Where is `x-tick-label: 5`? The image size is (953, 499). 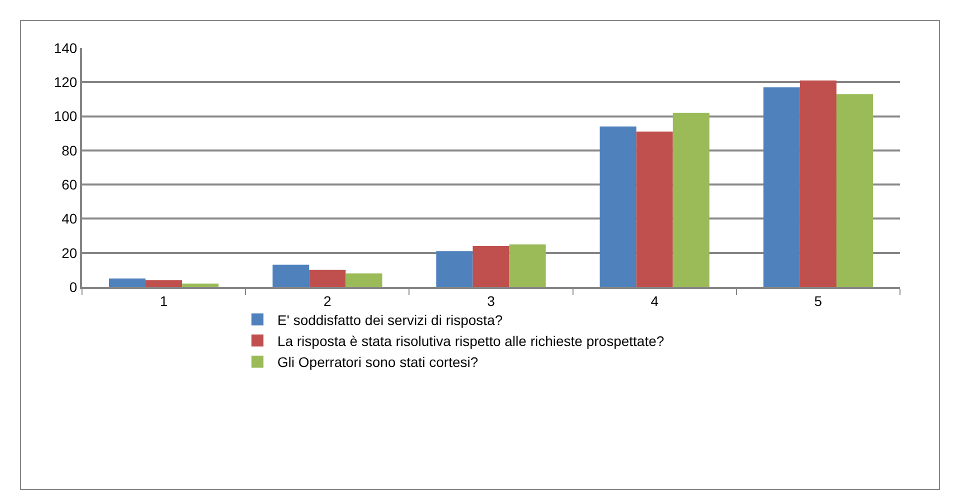 x-tick-label: 5 is located at coordinates (818, 300).